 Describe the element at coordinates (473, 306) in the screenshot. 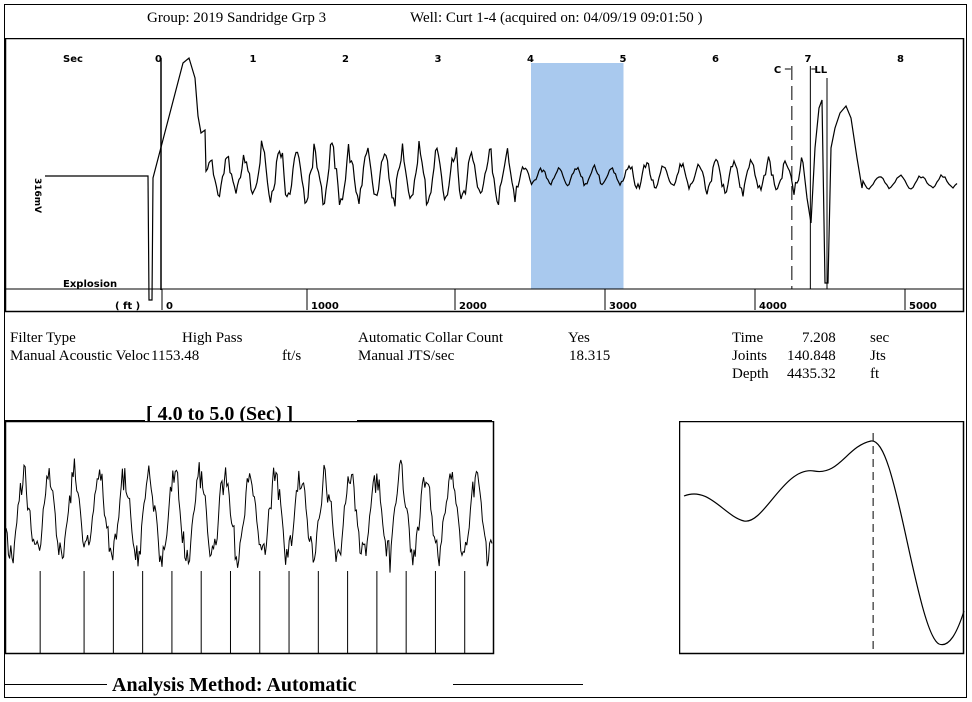

I see `depth-tick-label: 2000` at that location.